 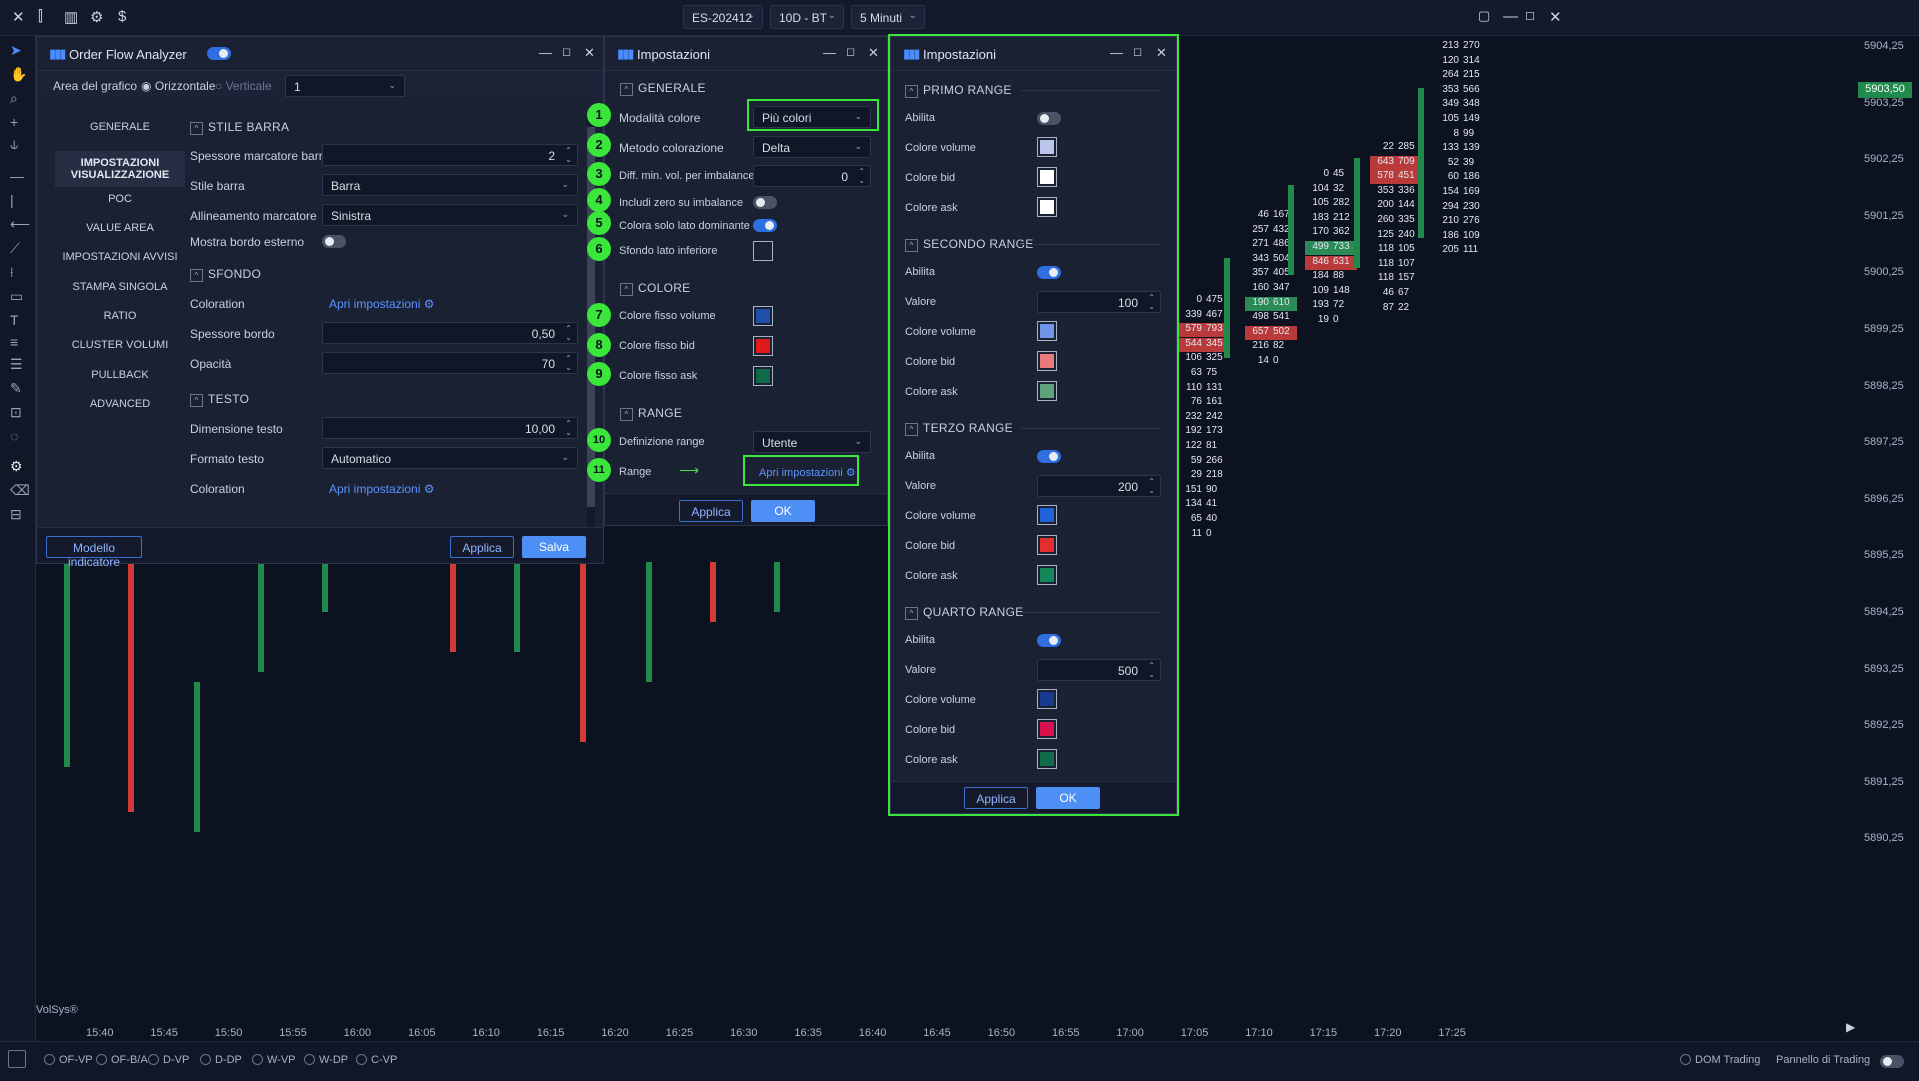 What do you see at coordinates (17, 296) in the screenshot?
I see `rectangle-icon: ▭` at bounding box center [17, 296].